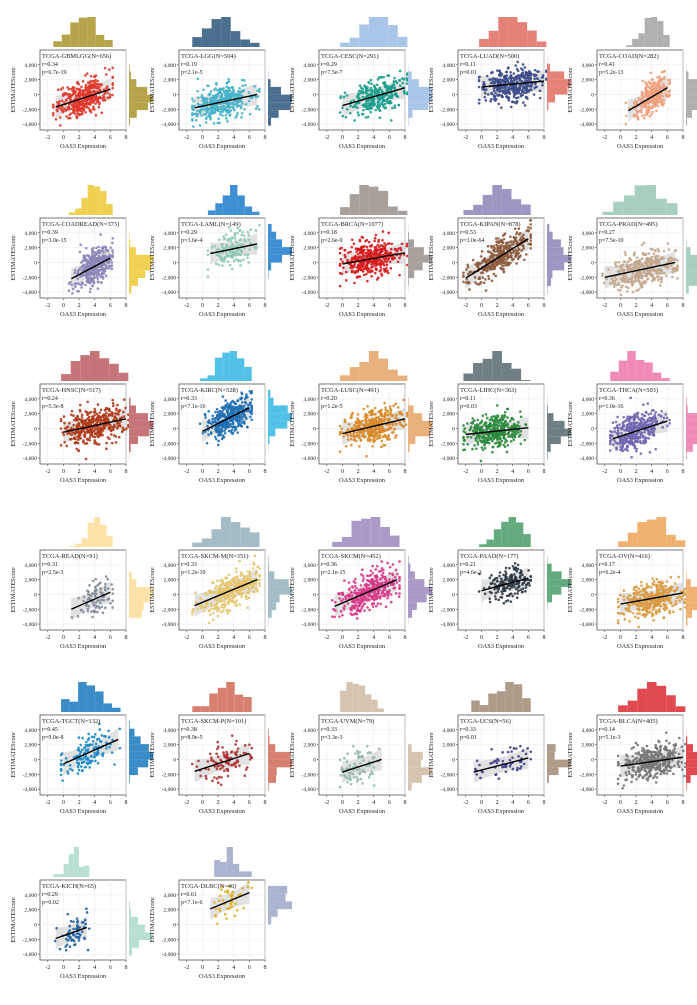  I want to click on point-group, so click(648, 97).